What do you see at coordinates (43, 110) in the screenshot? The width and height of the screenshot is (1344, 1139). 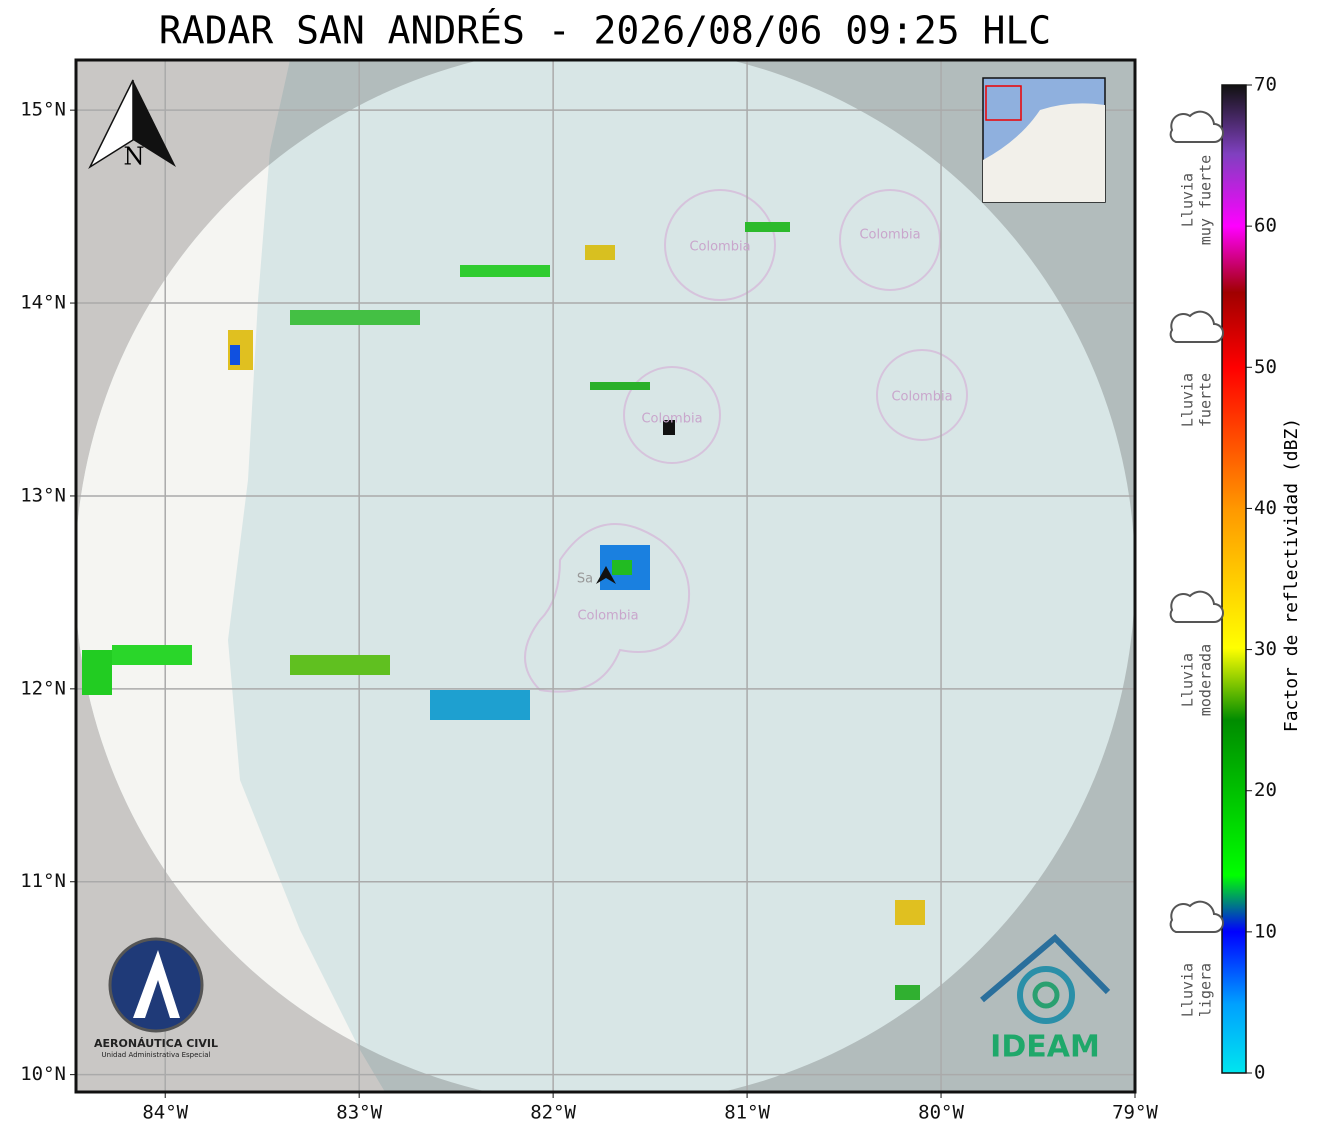 I see `y-tick-label: 15°N` at bounding box center [43, 110].